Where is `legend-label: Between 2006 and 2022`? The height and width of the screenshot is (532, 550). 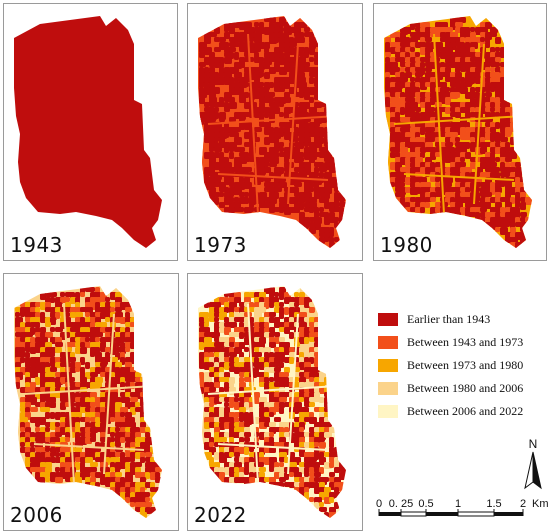 legend-label: Between 2006 and 2022 is located at coordinates (465, 411).